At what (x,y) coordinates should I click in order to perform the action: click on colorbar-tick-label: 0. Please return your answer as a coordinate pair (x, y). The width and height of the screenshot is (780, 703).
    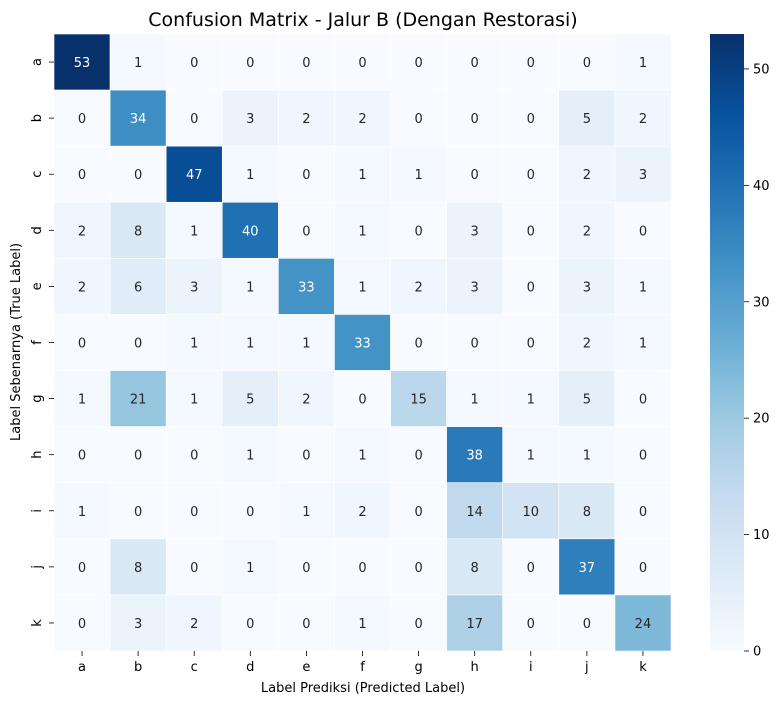
    Looking at the image, I should click on (757, 652).